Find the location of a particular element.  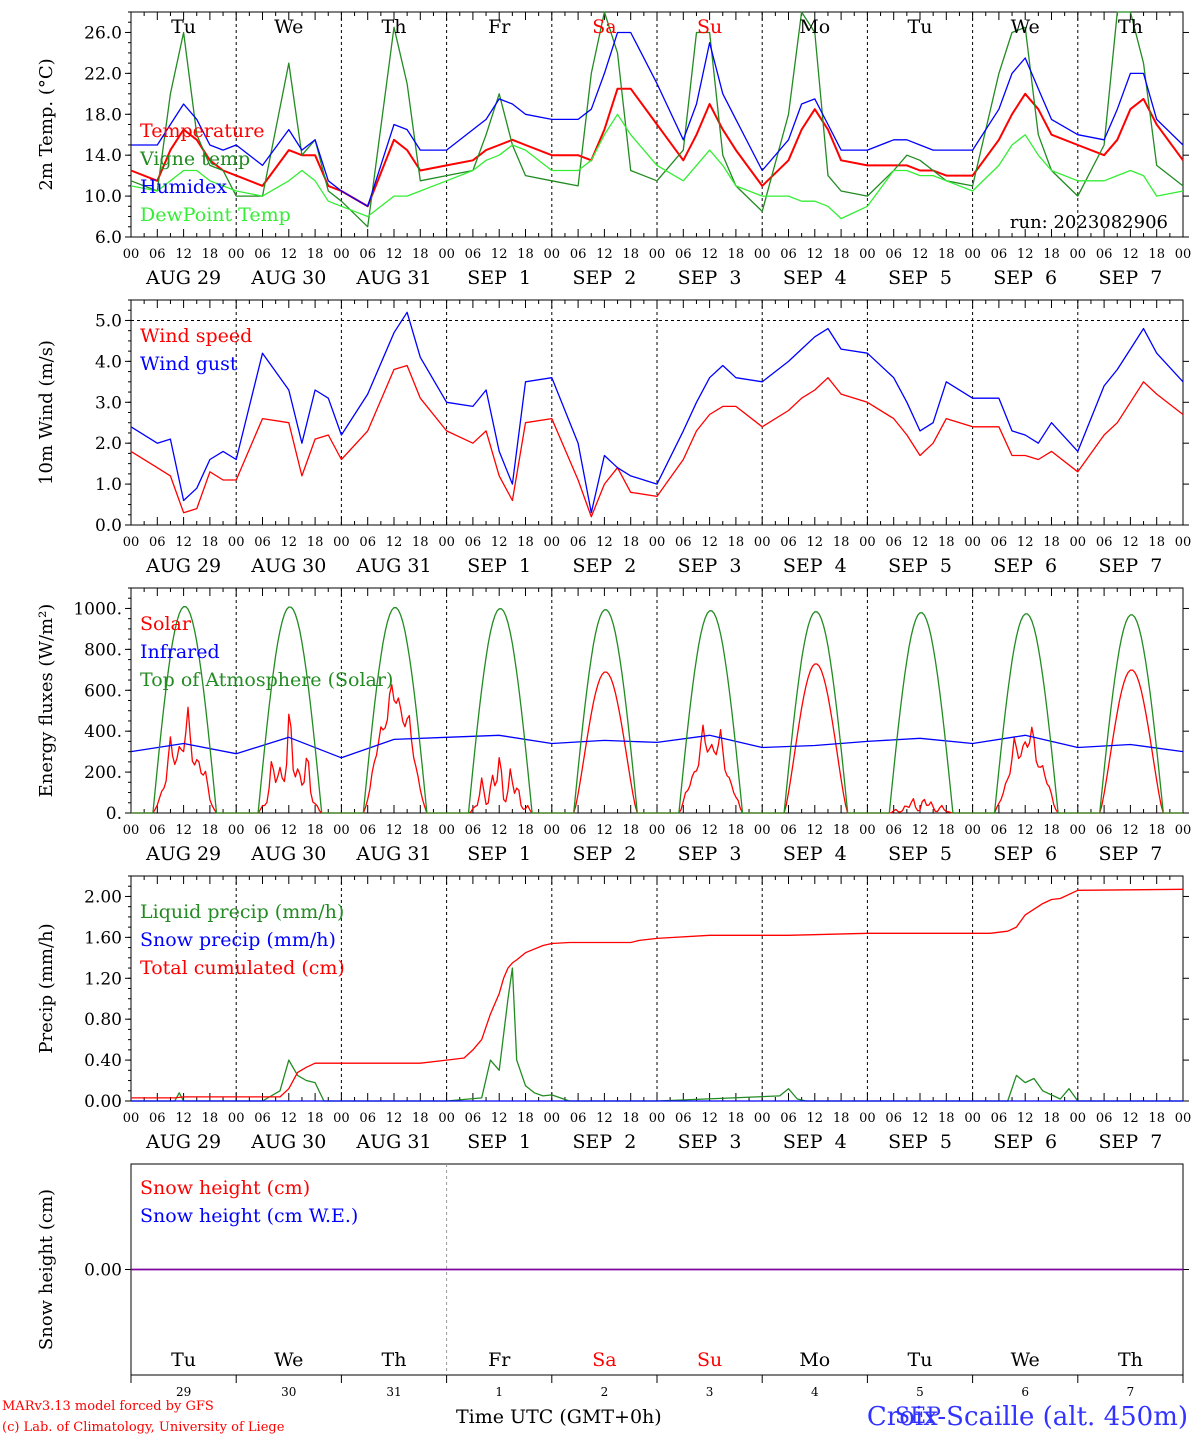

y-tick-label: 600. is located at coordinates (103, 691).